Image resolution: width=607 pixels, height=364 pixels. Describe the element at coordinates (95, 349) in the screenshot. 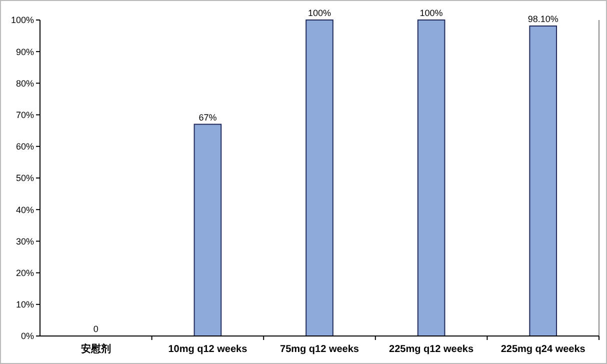

I see `x-tick-label: 安慰剂` at that location.